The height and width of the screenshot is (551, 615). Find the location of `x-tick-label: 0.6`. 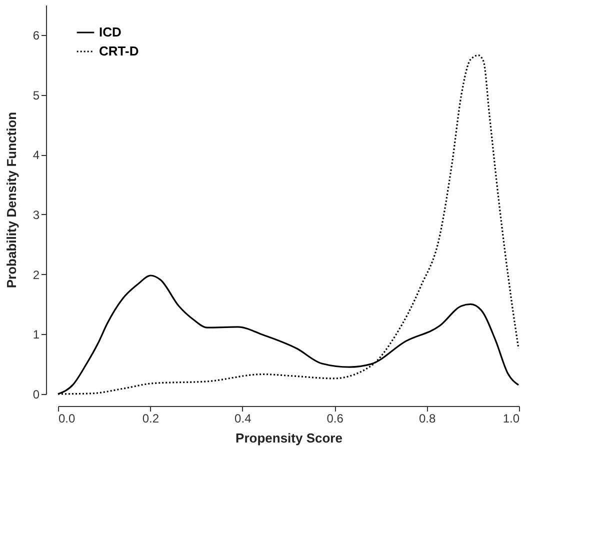

x-tick-label: 0.6 is located at coordinates (335, 419).